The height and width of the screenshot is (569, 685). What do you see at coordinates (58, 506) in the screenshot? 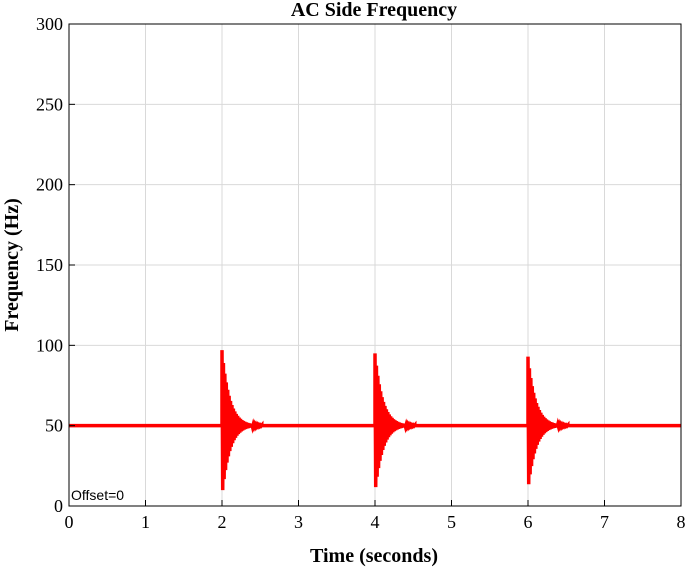
I see `y-tick-label: 0` at bounding box center [58, 506].